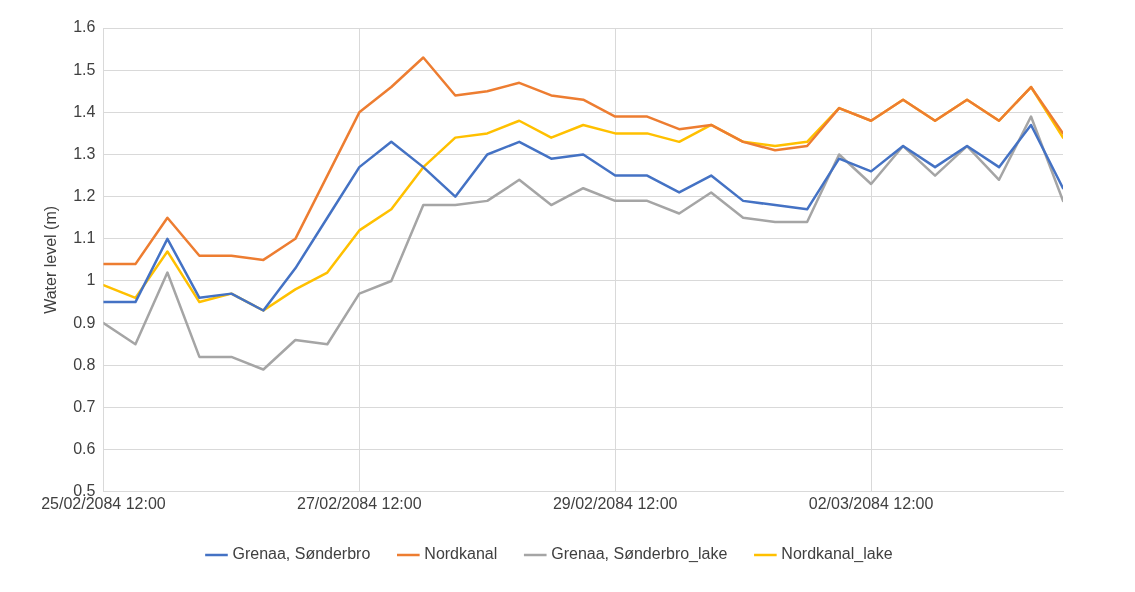  I want to click on y-tick-label: 0.6, so click(84, 449).